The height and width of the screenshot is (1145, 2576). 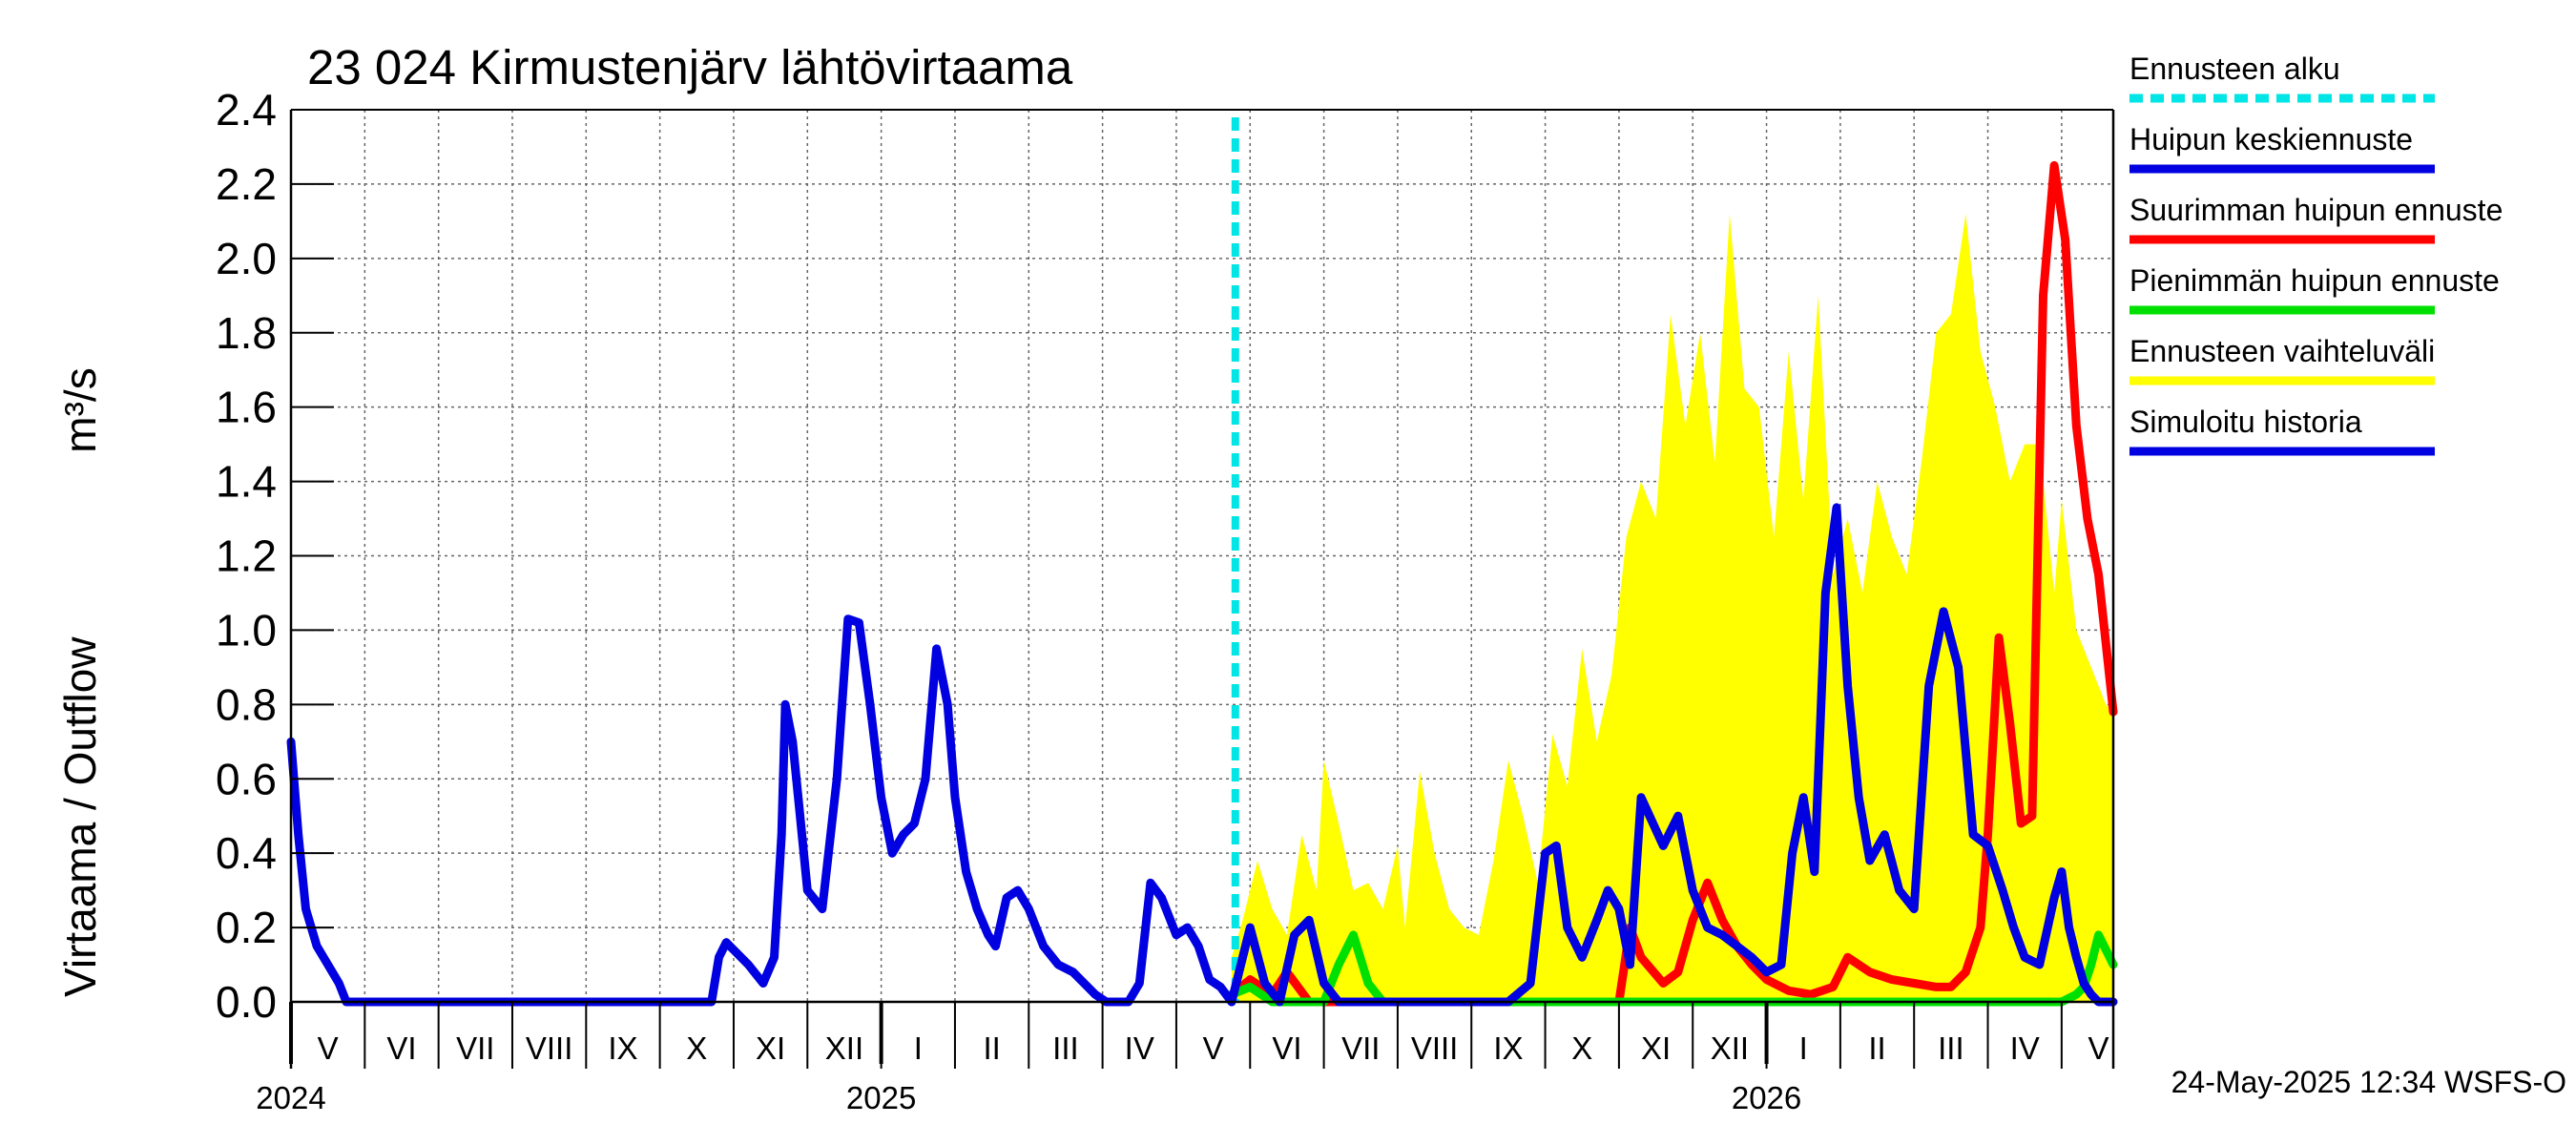 I want to click on y-tick-label: 0.0, so click(x=246, y=1002).